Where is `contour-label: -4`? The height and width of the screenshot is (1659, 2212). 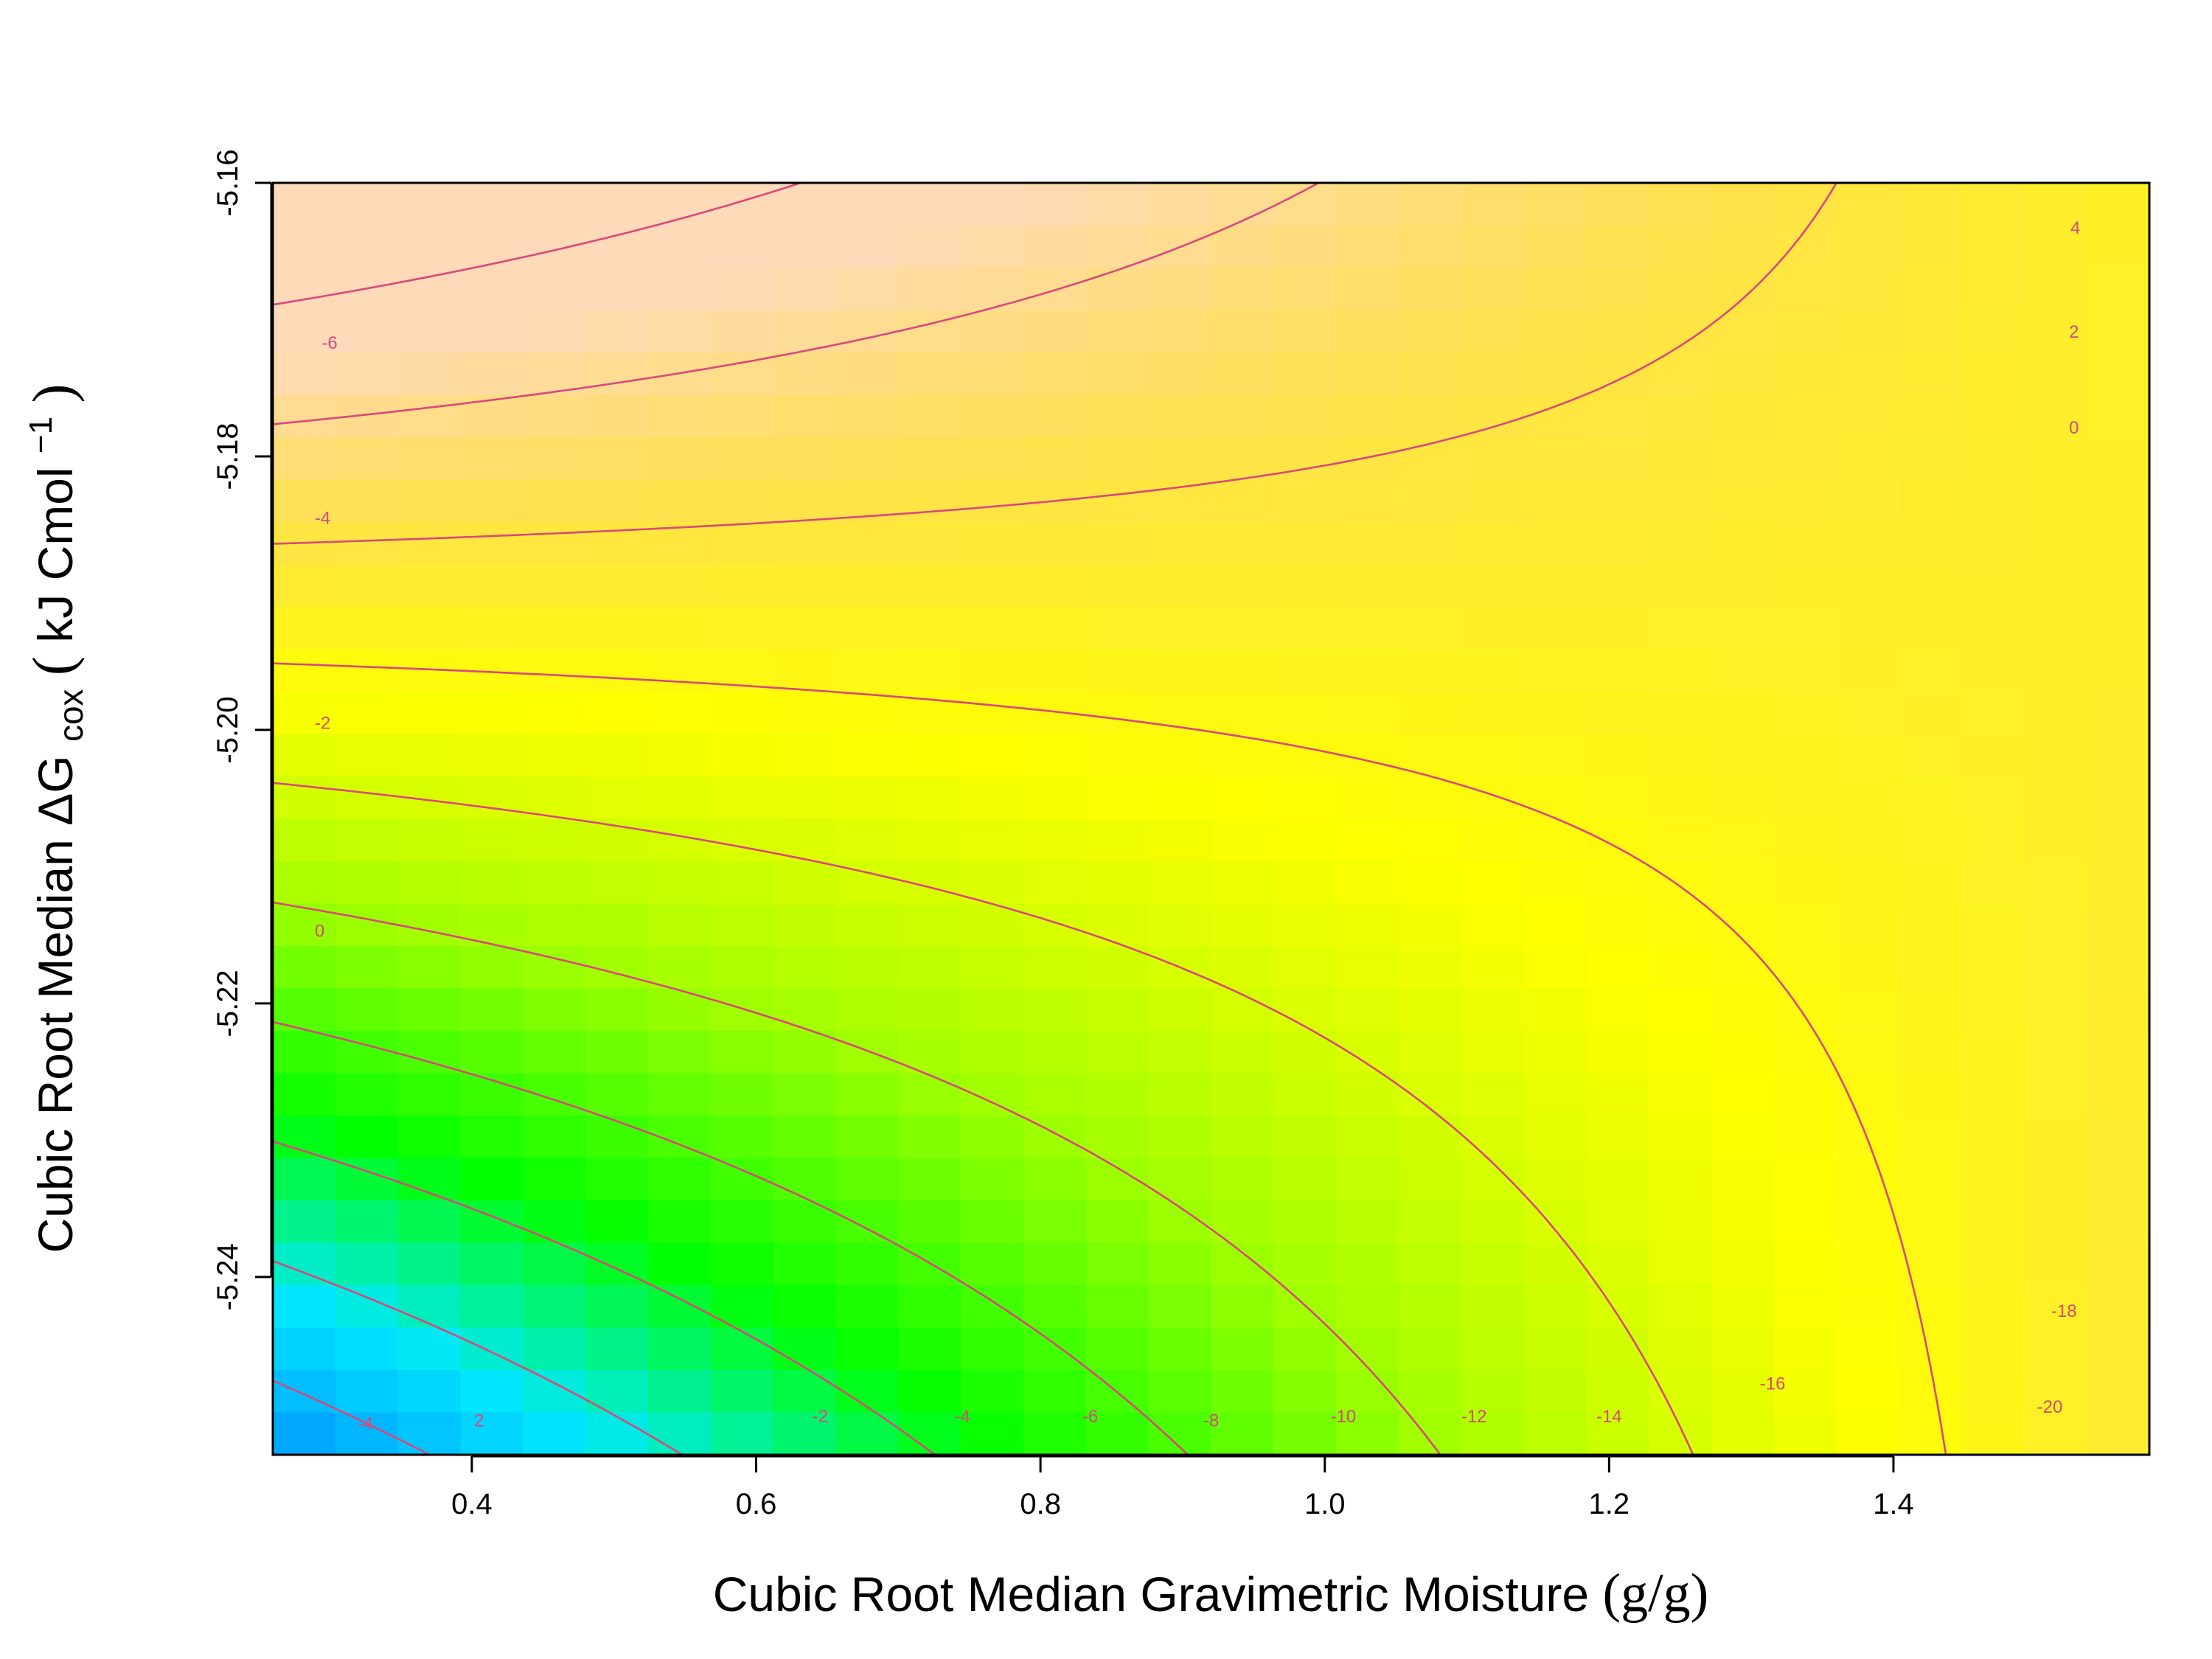 contour-label: -4 is located at coordinates (322, 518).